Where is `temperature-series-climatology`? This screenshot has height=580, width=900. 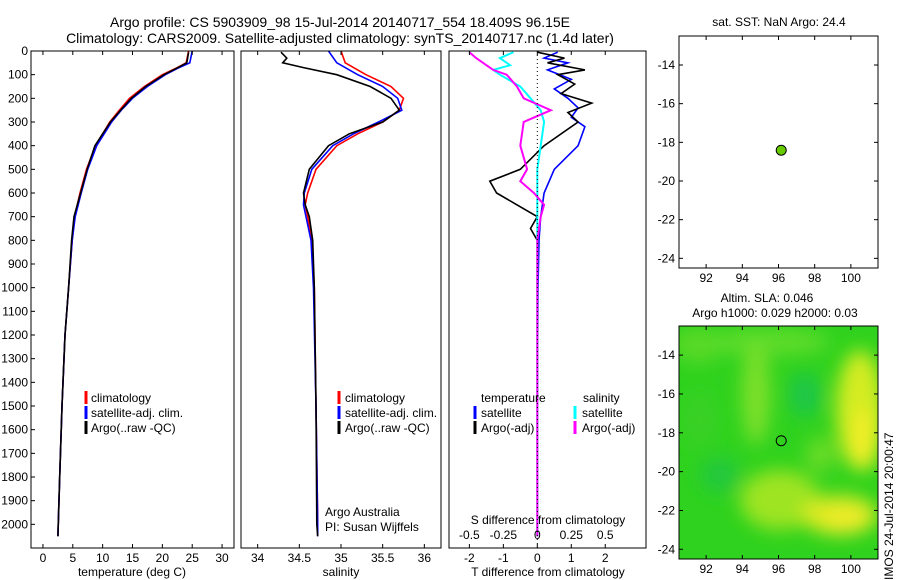 temperature-series-climatology is located at coordinates (123, 294).